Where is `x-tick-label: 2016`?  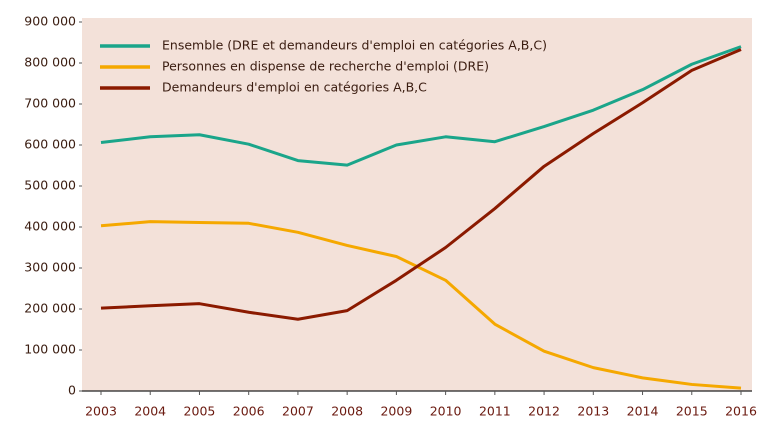
x-tick-label: 2016 is located at coordinates (741, 411).